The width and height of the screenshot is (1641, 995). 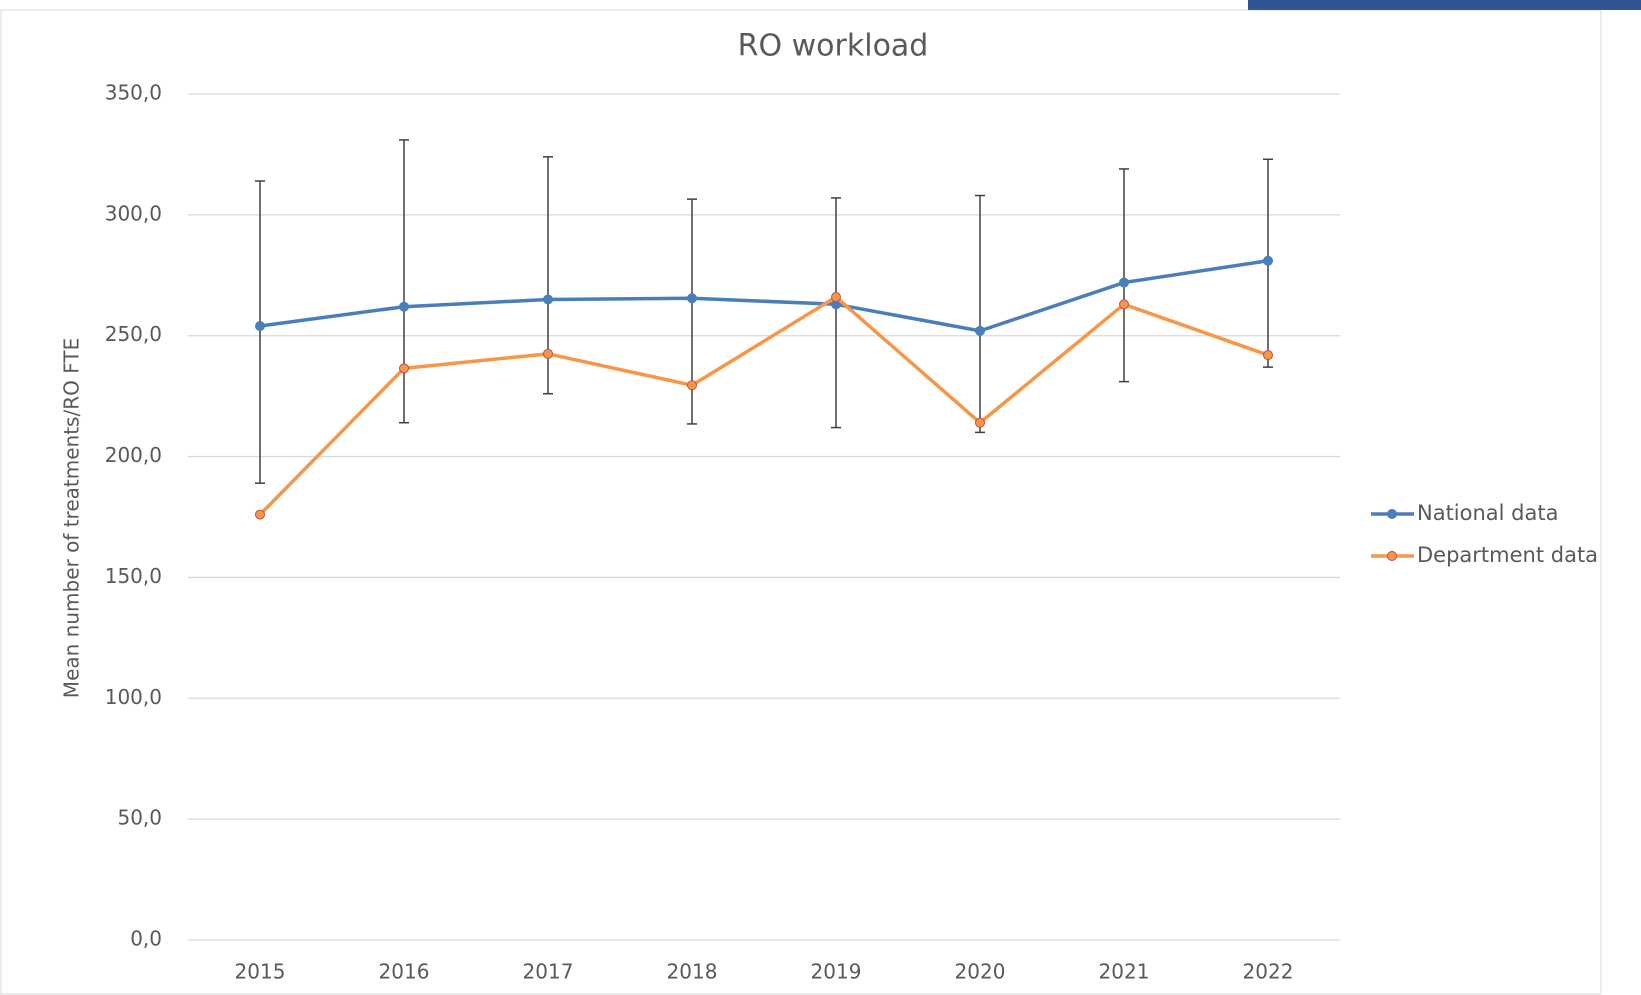 I want to click on y-tick-label: 350,0, so click(x=133, y=93).